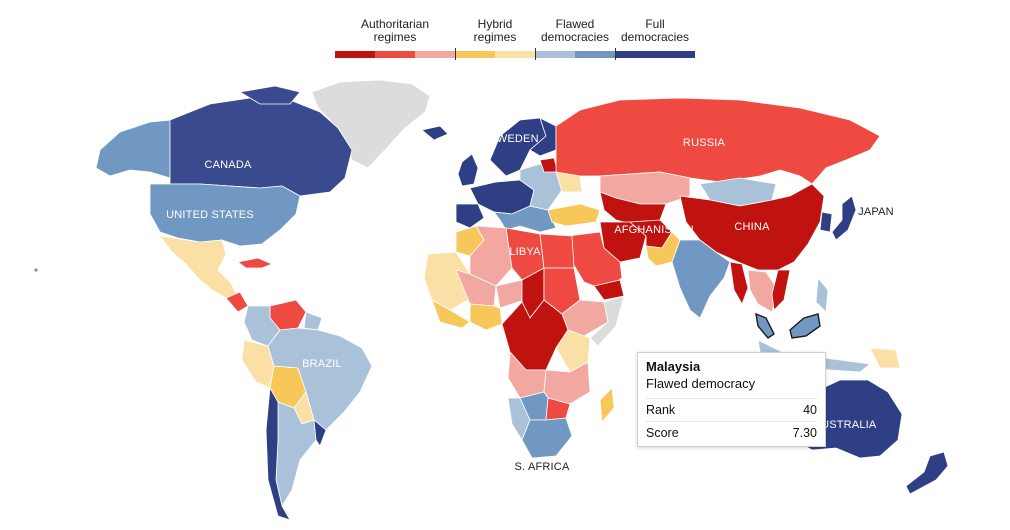 The image size is (1010, 530). I want to click on legend-swatch-flawed-dark, so click(595, 54).